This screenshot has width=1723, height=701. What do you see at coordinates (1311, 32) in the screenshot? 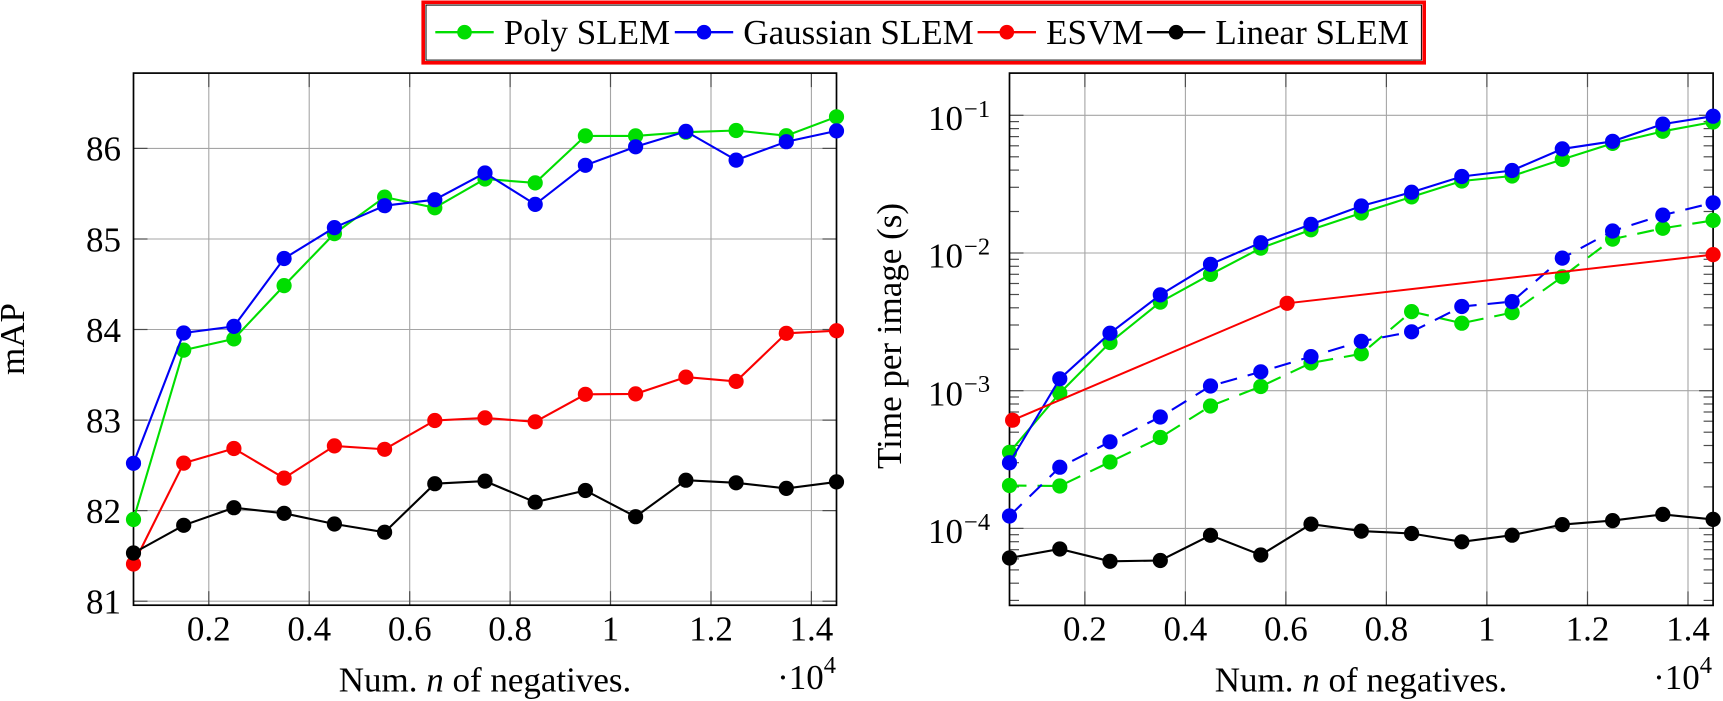
I see `svg-text: Linear SLEM` at bounding box center [1311, 32].